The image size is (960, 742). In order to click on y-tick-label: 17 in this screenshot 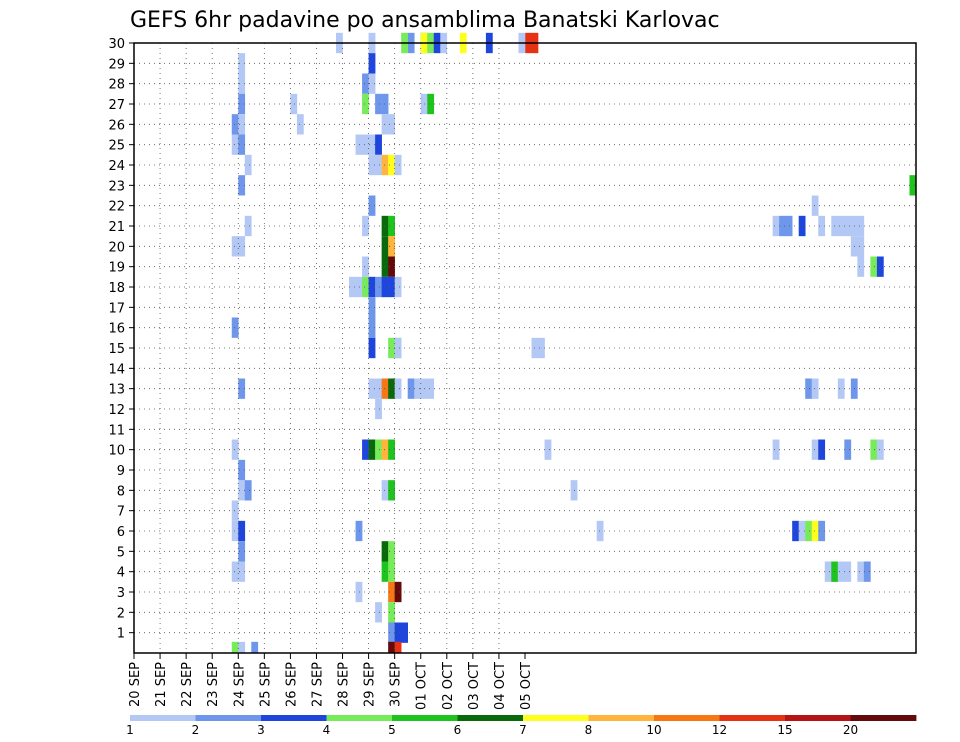, I will do `click(116, 308)`.